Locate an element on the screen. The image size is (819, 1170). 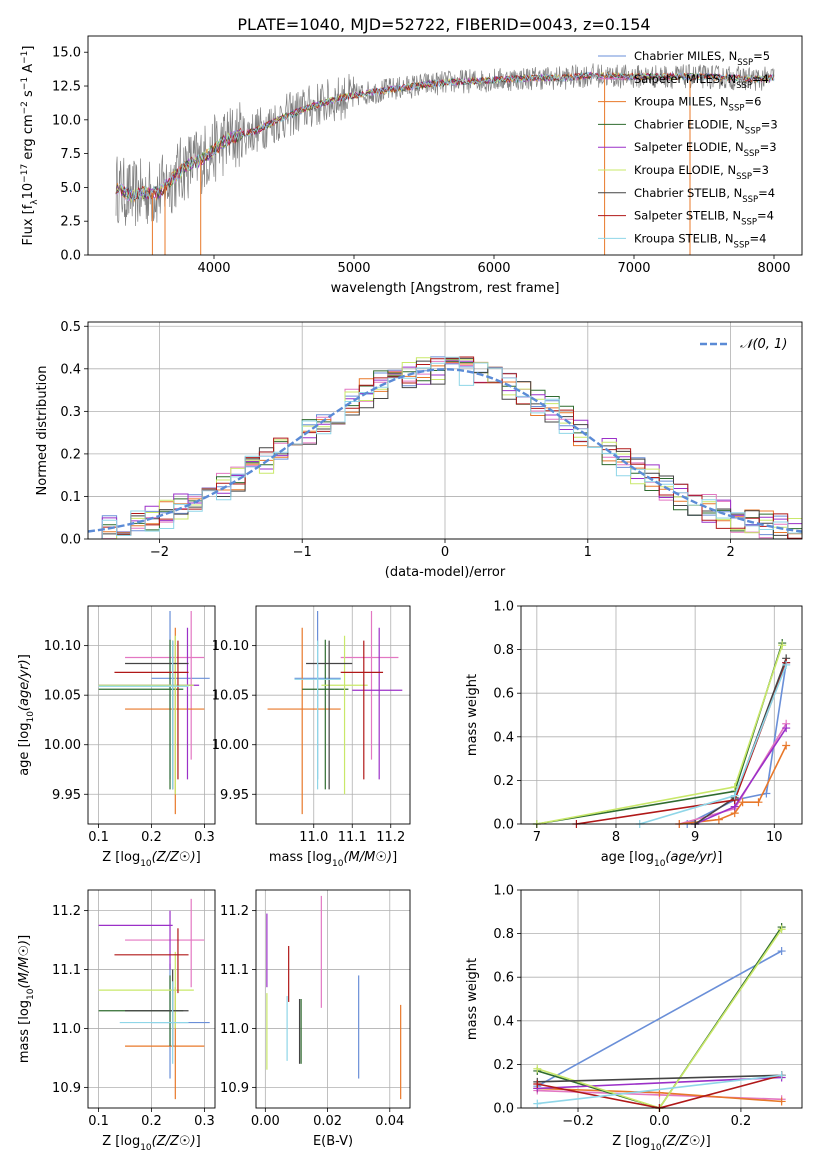
weight_vs_age-plot-area is located at coordinates (661, 733).